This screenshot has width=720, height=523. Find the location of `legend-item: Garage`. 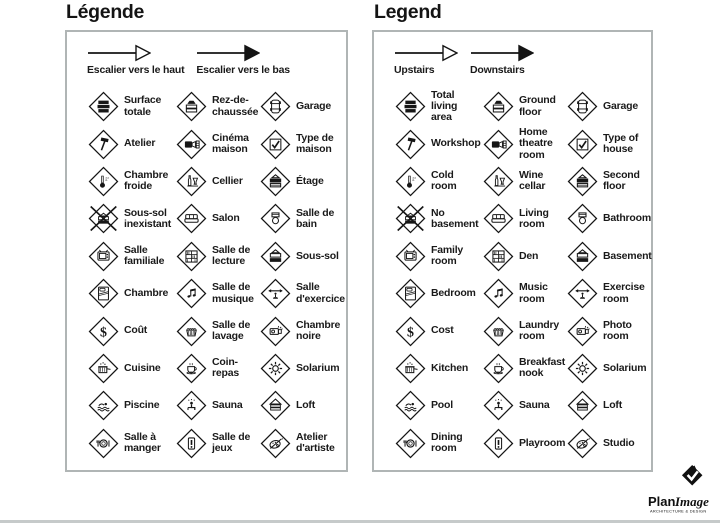

legend-item: Garage is located at coordinates (300, 106).